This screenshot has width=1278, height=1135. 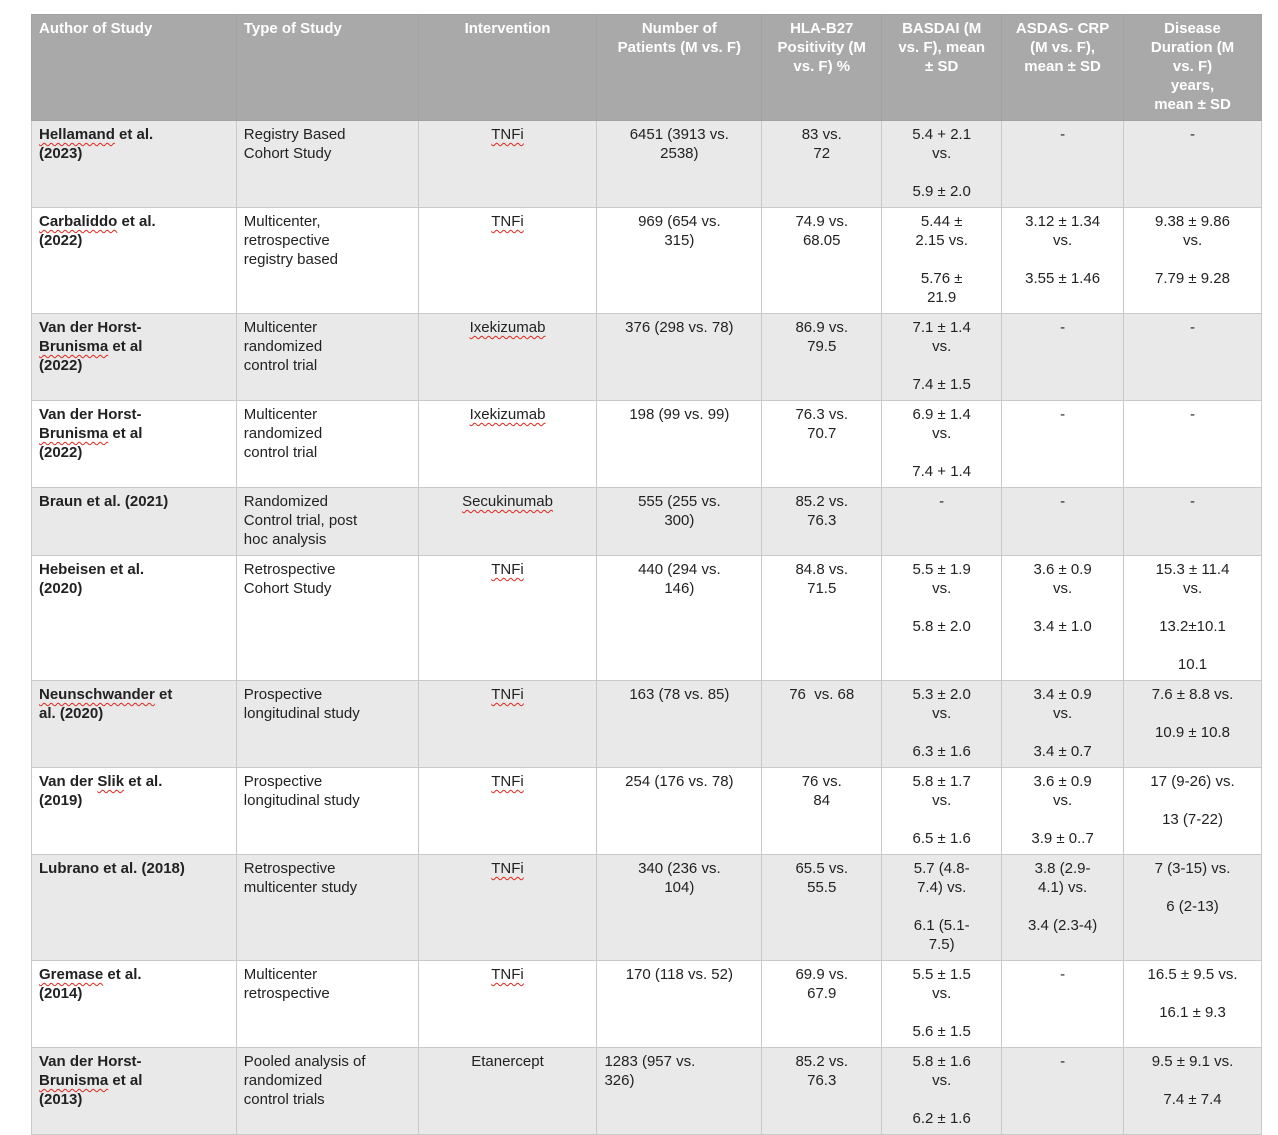 I want to click on cell-intervention: Etanercept, so click(x=507, y=1091).